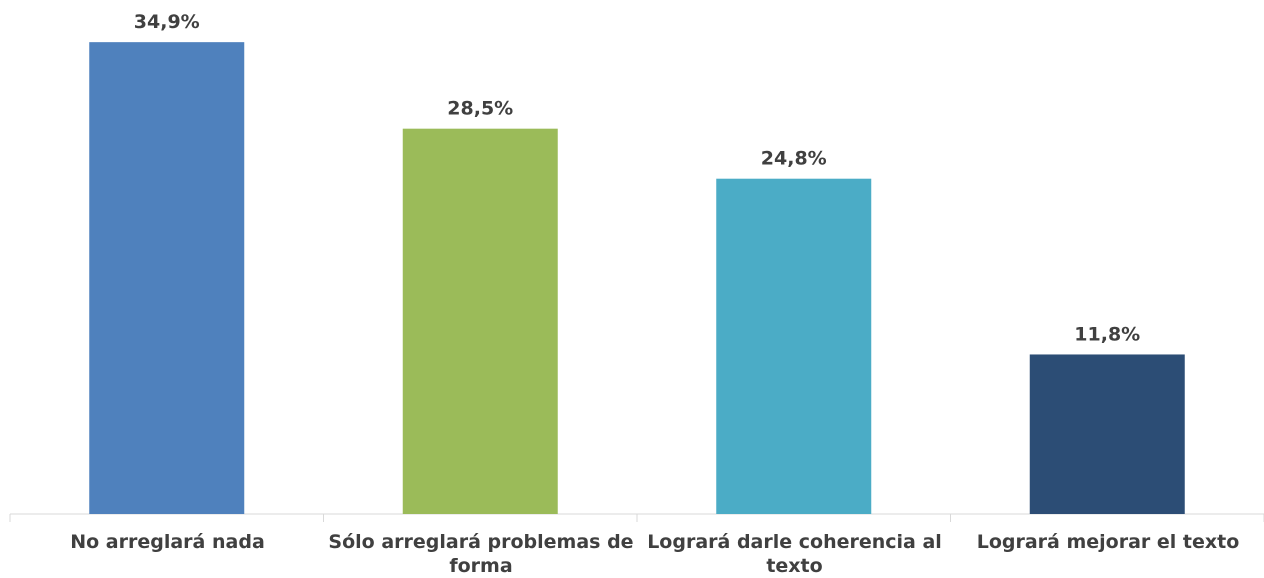 The width and height of the screenshot is (1264, 578). I want to click on x-tick-label: No arreglará nada, so click(167, 542).